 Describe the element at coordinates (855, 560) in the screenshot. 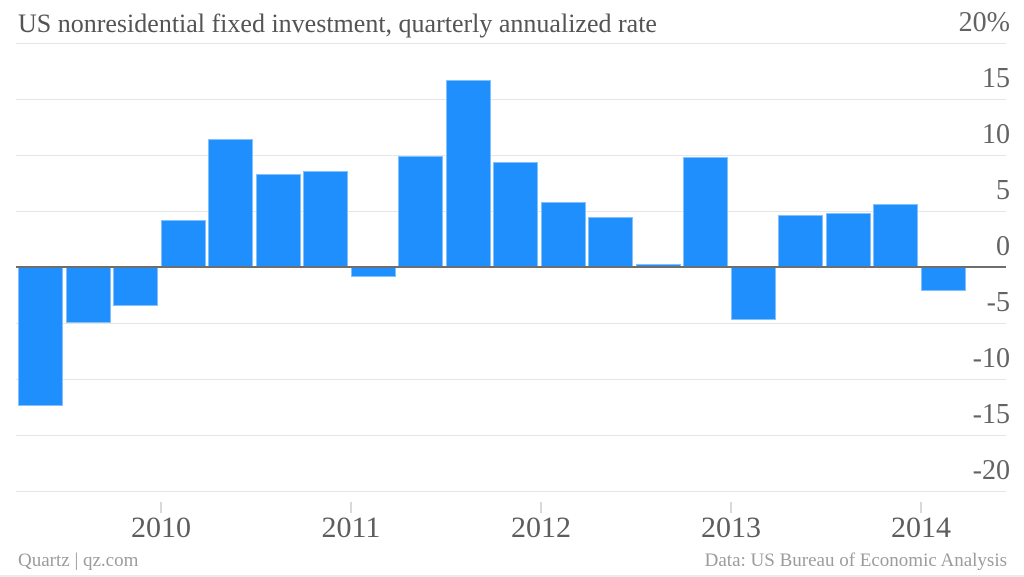

I see `source-attribution-right: Data: US Bureau of Economic Analysis` at that location.